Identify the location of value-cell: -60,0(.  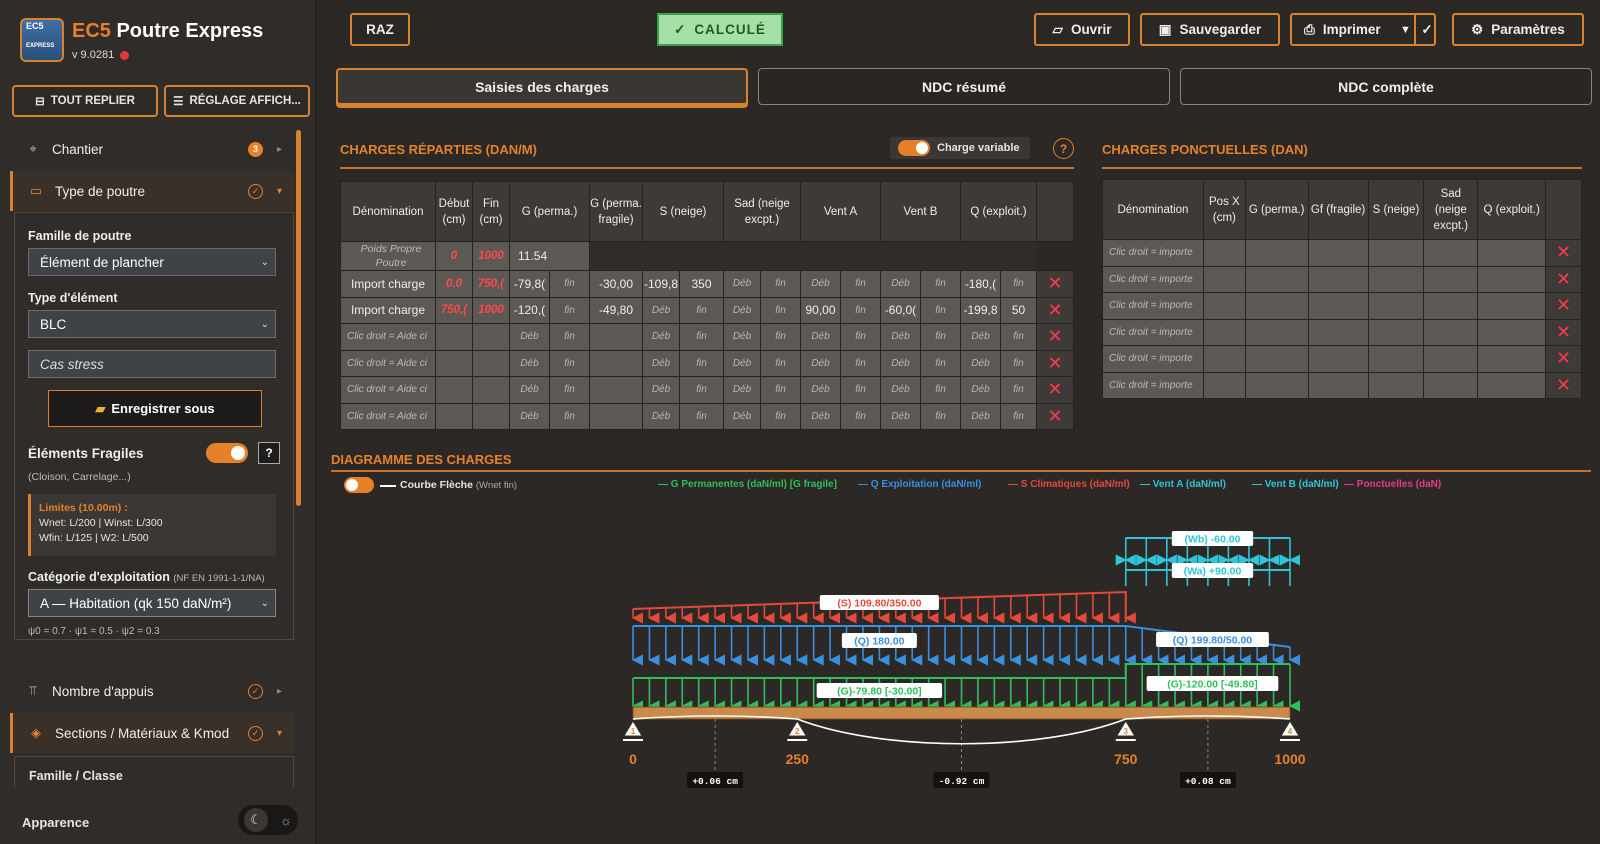
(900, 310).